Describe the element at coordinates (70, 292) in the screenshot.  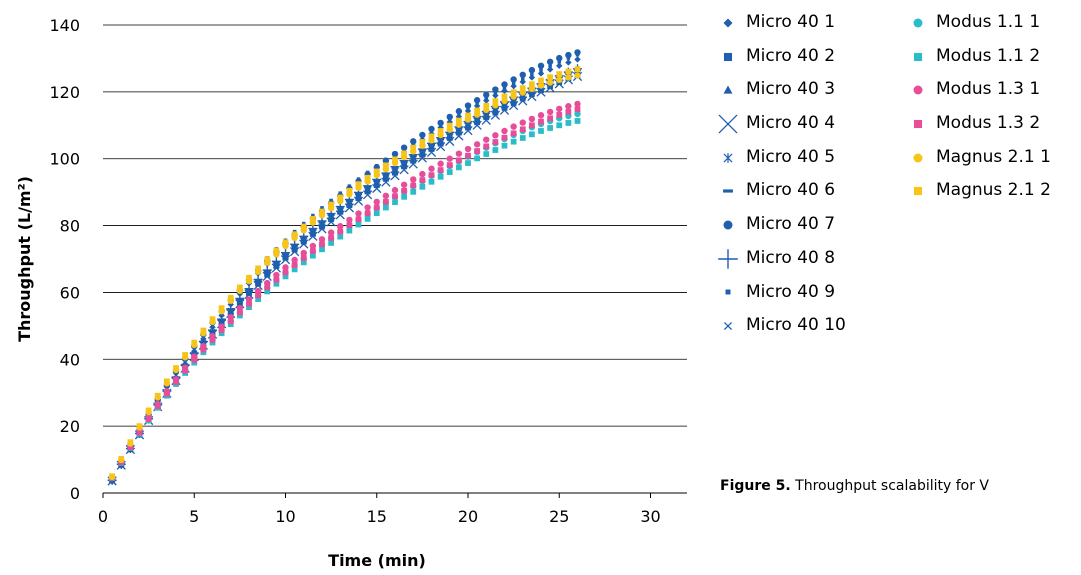
I see `y-tick-label: 60` at that location.